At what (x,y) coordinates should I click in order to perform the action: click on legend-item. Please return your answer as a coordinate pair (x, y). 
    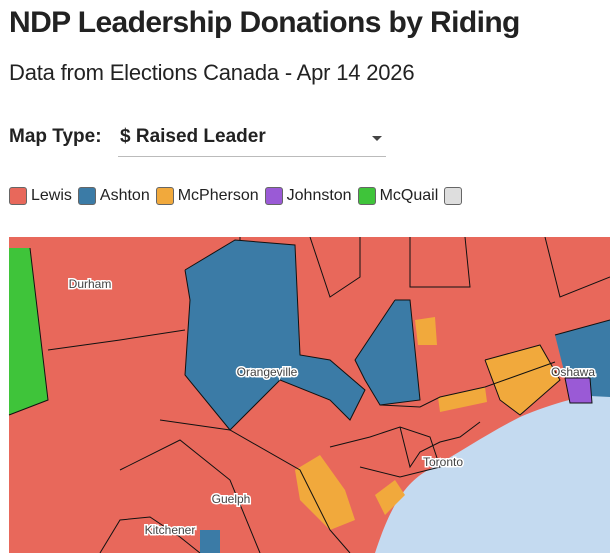
    Looking at the image, I should click on (455, 196).